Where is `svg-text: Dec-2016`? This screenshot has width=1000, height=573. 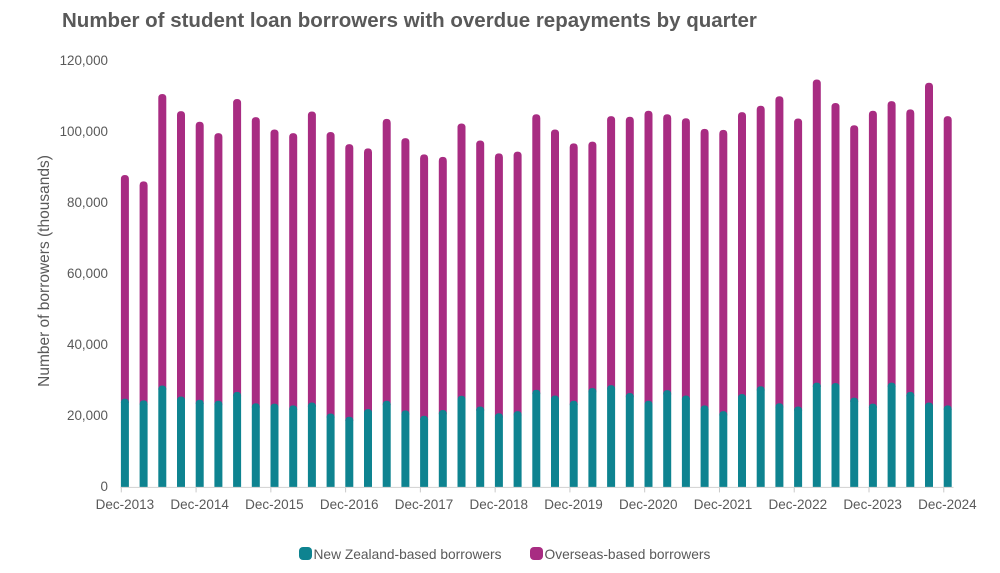 svg-text: Dec-2016 is located at coordinates (349, 504).